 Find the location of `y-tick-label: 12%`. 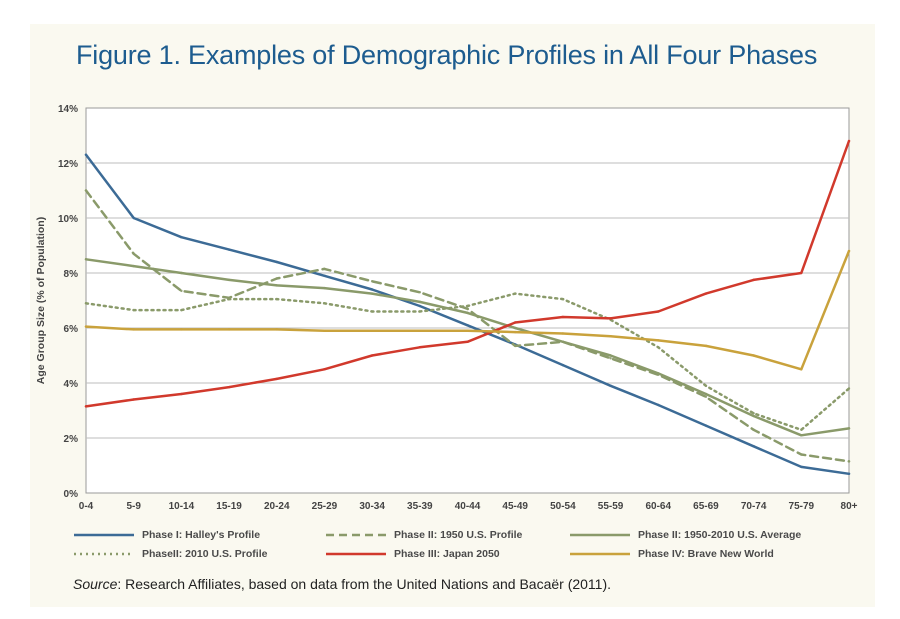

y-tick-label: 12% is located at coordinates (68, 164).